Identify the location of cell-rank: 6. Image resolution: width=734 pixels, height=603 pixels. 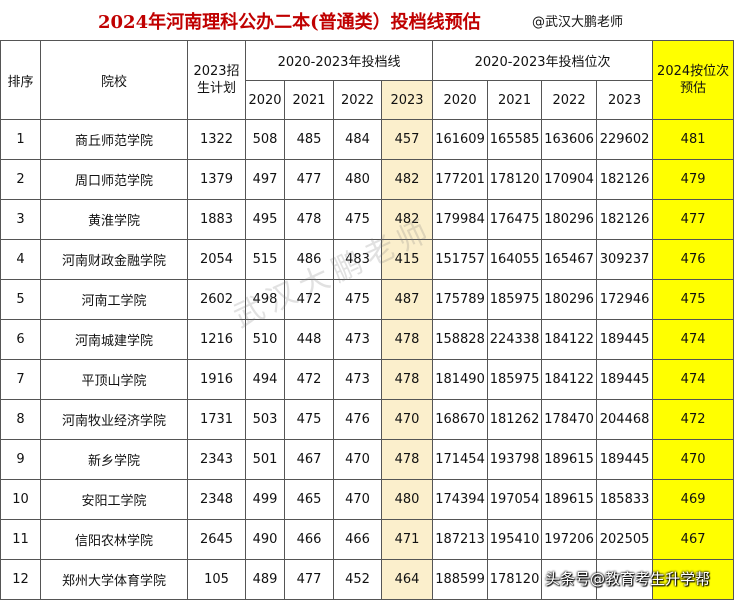
(20, 339).